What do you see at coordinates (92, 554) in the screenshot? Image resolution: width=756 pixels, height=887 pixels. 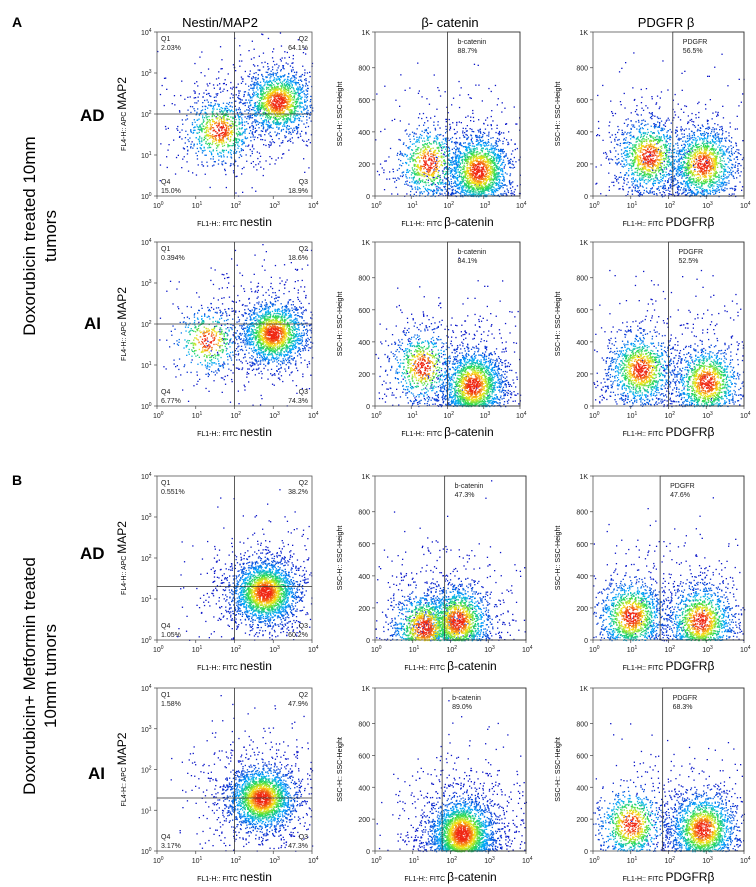 I see `row-label-b-ad: AD` at bounding box center [92, 554].